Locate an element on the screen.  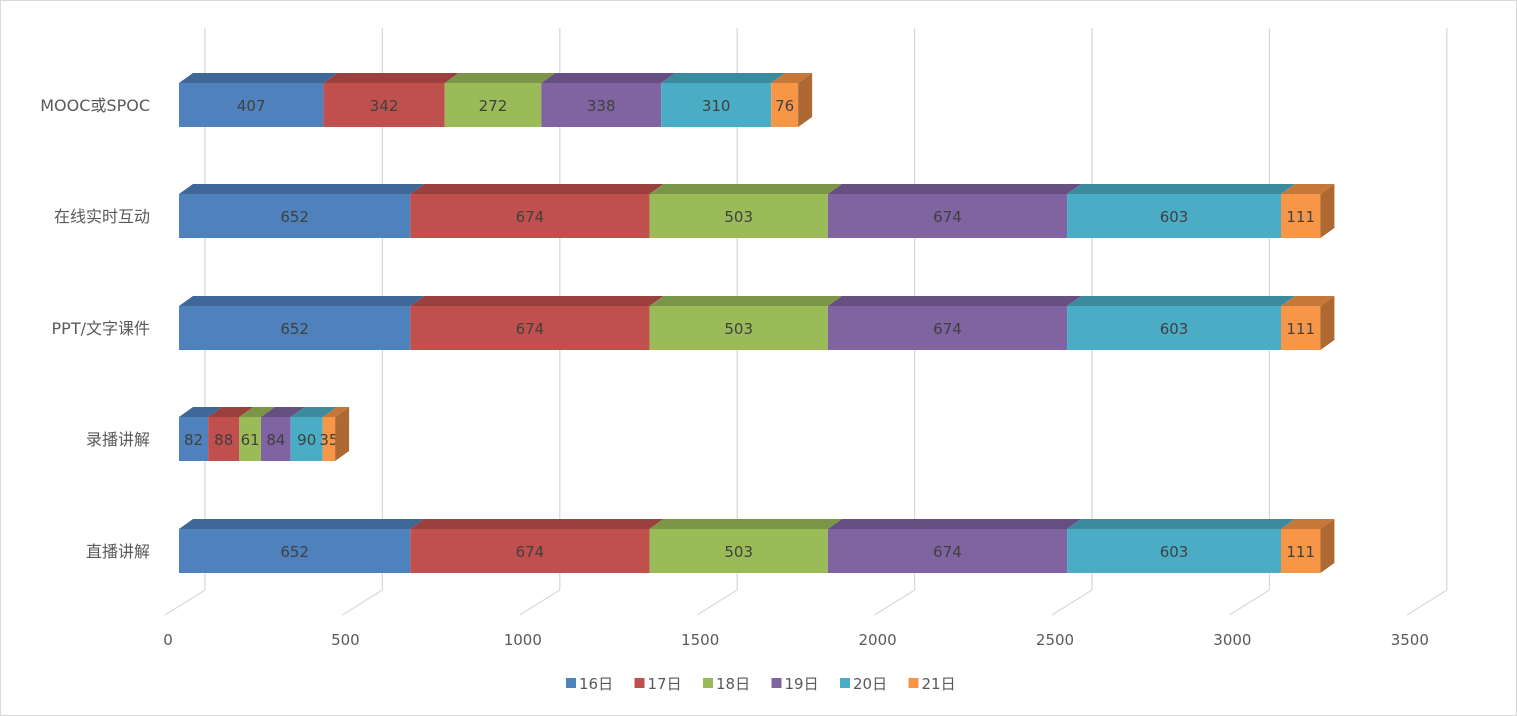
legend-label: 18日 is located at coordinates (733, 684).